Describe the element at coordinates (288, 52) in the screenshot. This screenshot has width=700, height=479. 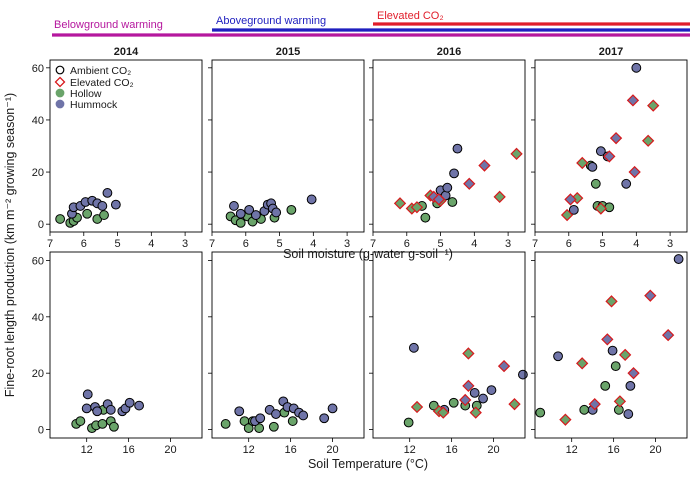
I see `panel-title: 2015` at that location.